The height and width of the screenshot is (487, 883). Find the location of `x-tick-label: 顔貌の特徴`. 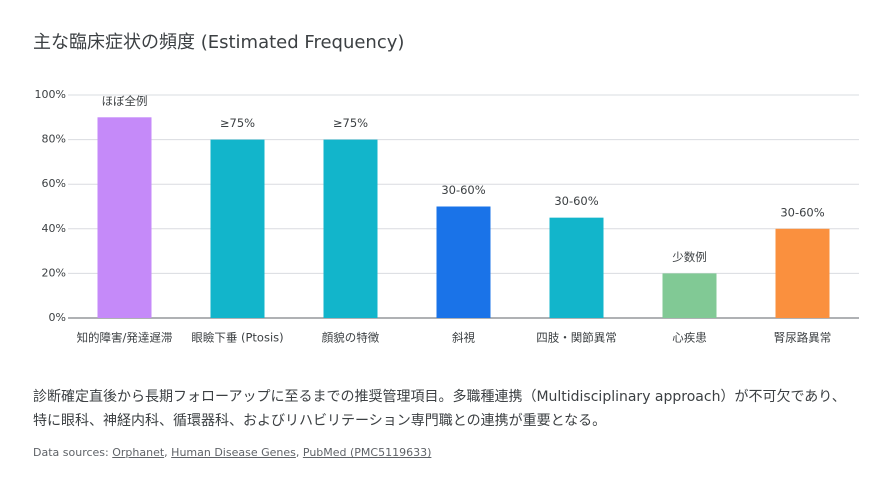

x-tick-label: 顔貌の特徴 is located at coordinates (351, 338).